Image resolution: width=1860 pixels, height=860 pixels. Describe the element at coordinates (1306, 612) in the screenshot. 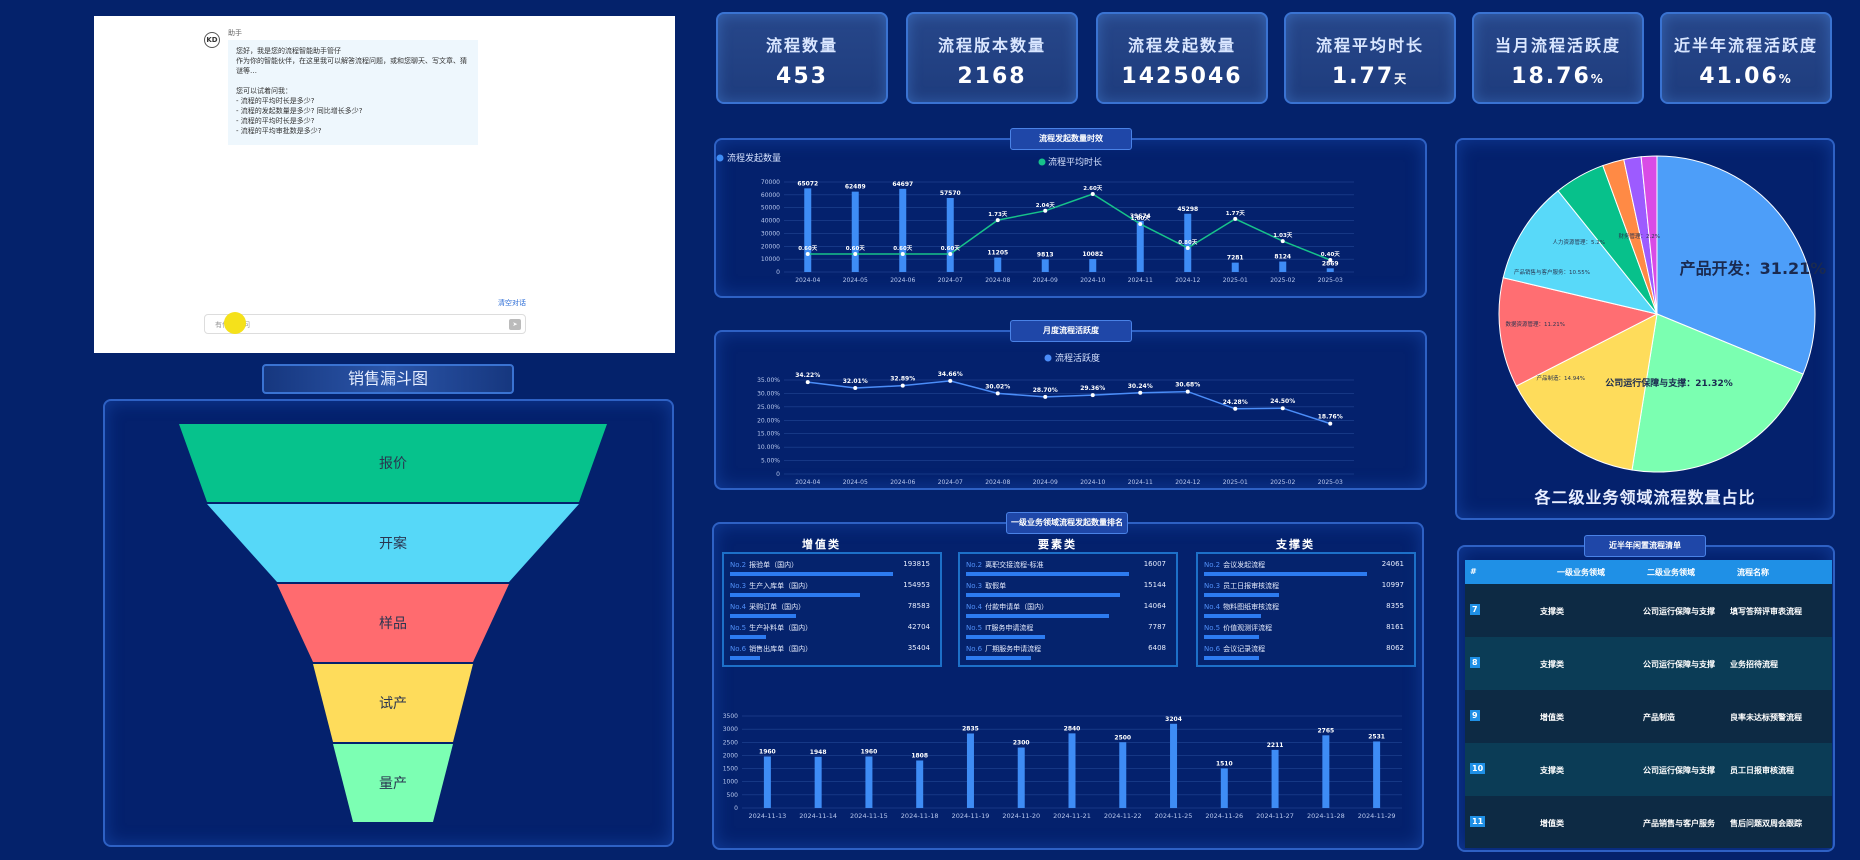

I see `ranking-row: No.4 物料图纸审核流程 8355` at that location.